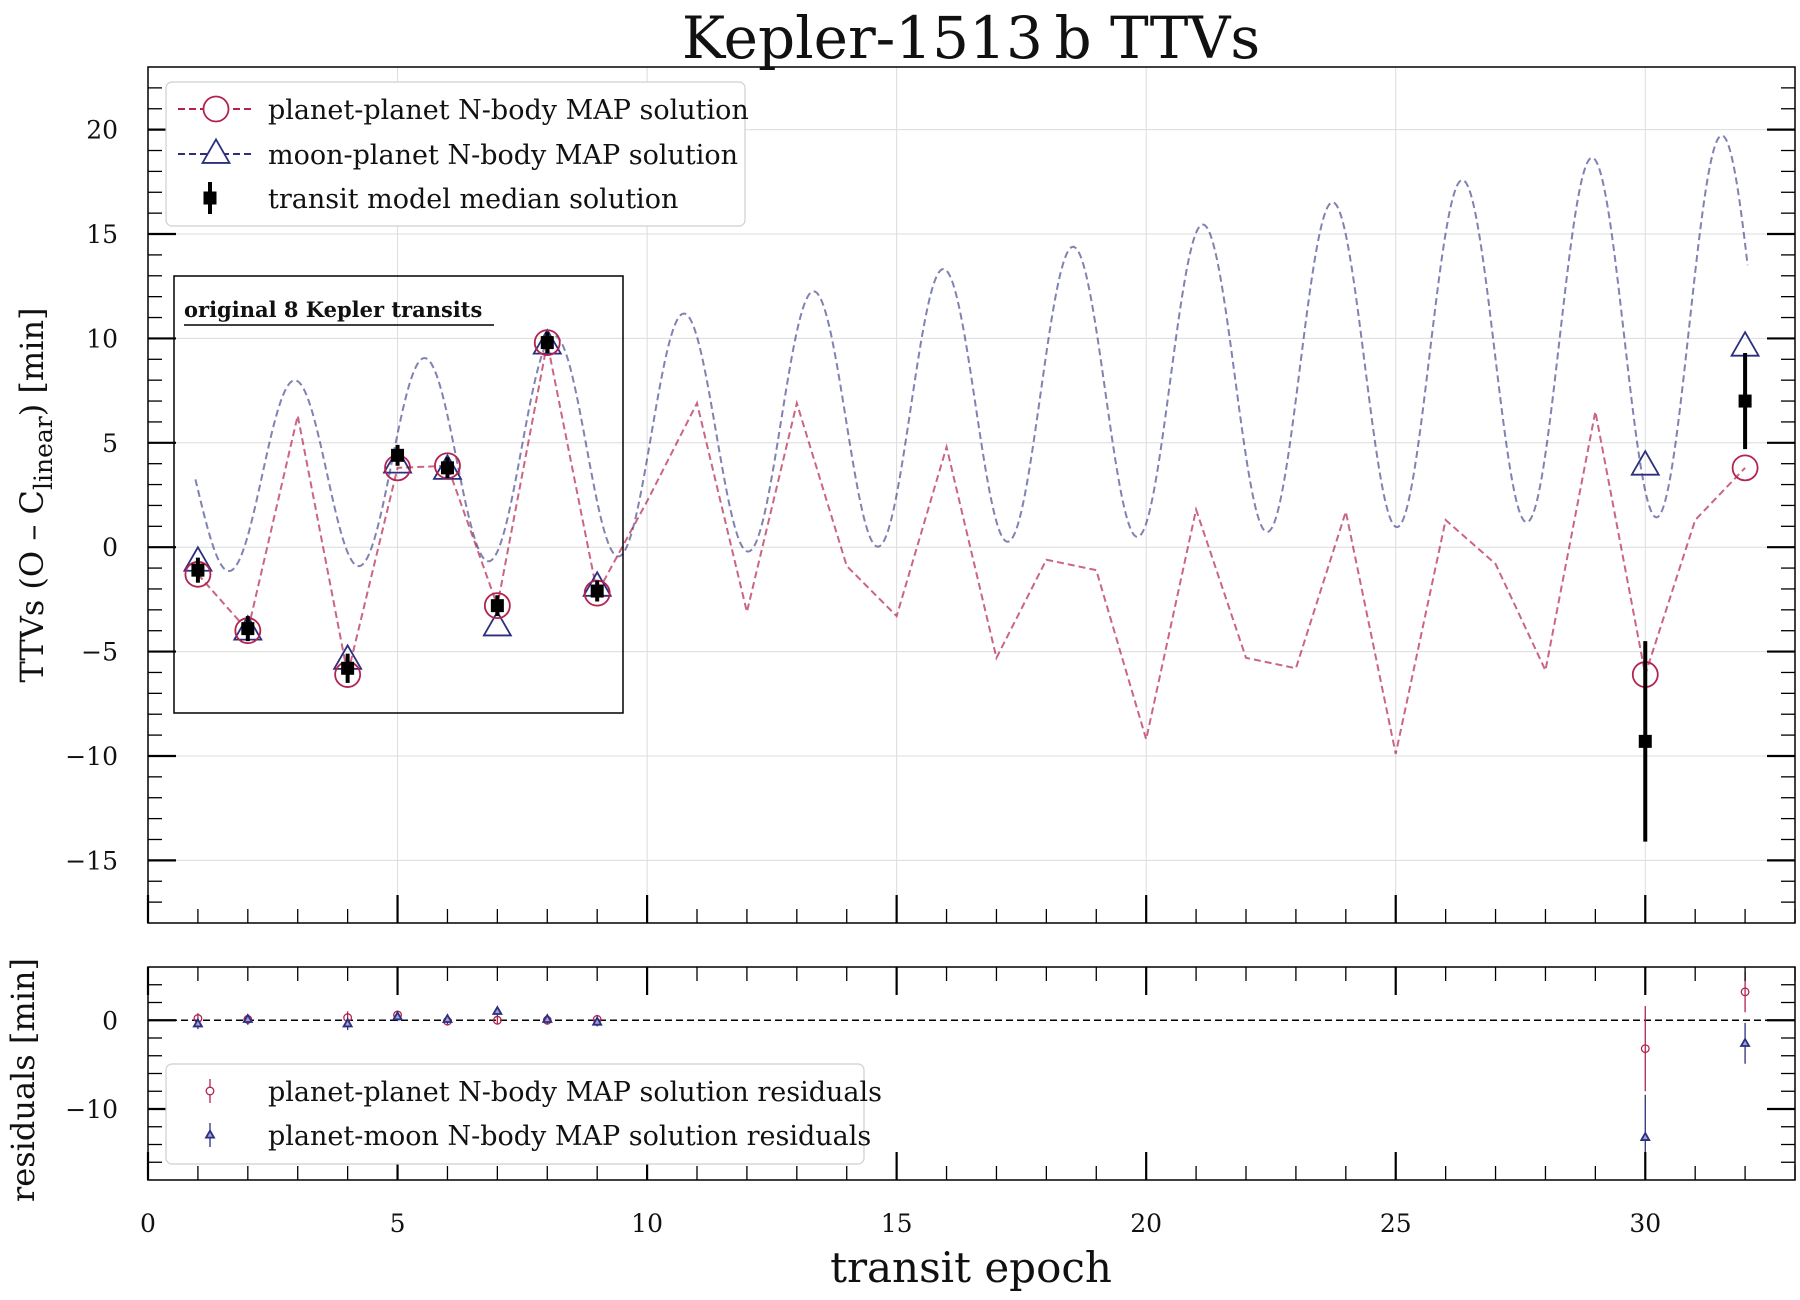 The image size is (1800, 1300). What do you see at coordinates (1645, 1223) in the screenshot?
I see `x-tick-label: 30` at bounding box center [1645, 1223].